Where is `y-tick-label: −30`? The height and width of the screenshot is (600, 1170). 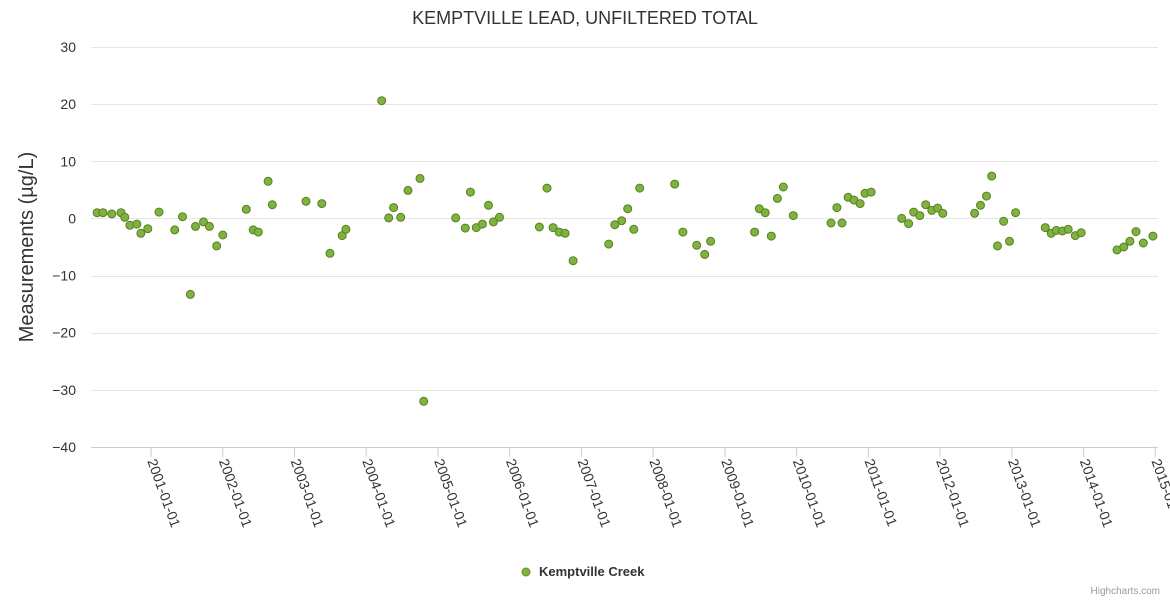 y-tick-label: −30 is located at coordinates (64, 390).